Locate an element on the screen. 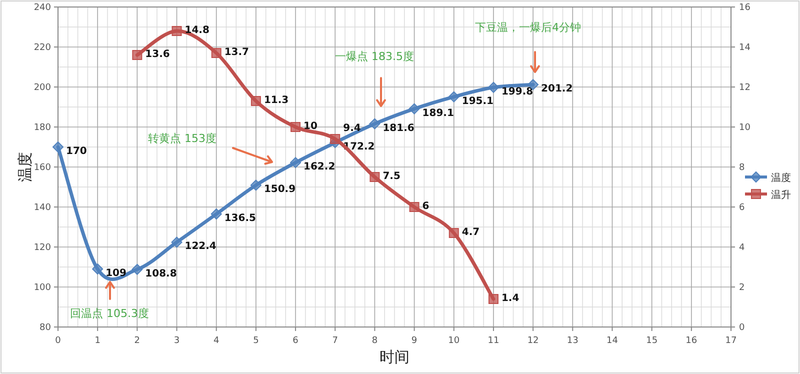  x-tick-label: 12 is located at coordinates (533, 341).